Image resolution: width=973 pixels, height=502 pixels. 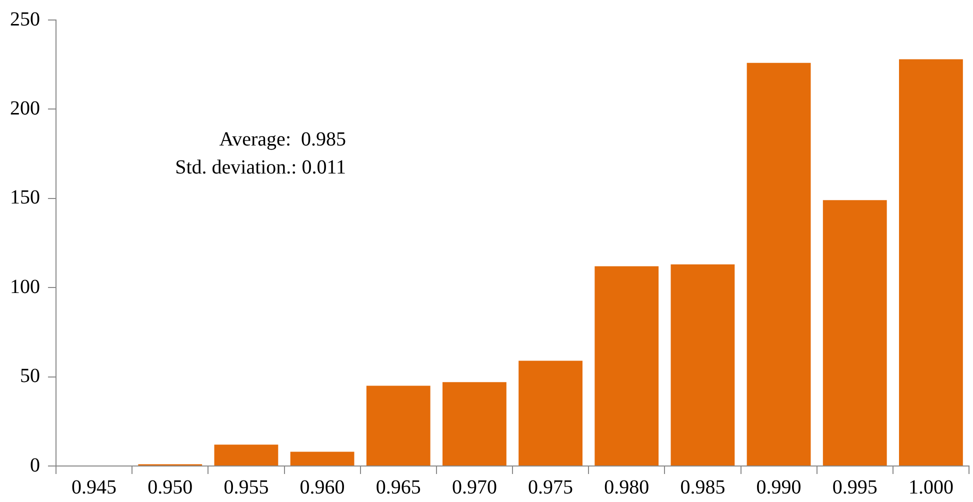 What do you see at coordinates (931, 487) in the screenshot?
I see `x-tick-label: 1.000` at bounding box center [931, 487].